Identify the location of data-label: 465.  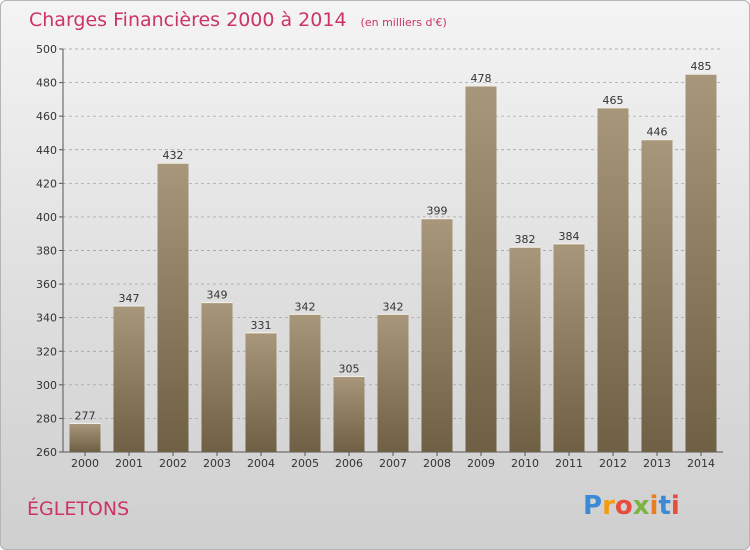
(613, 100).